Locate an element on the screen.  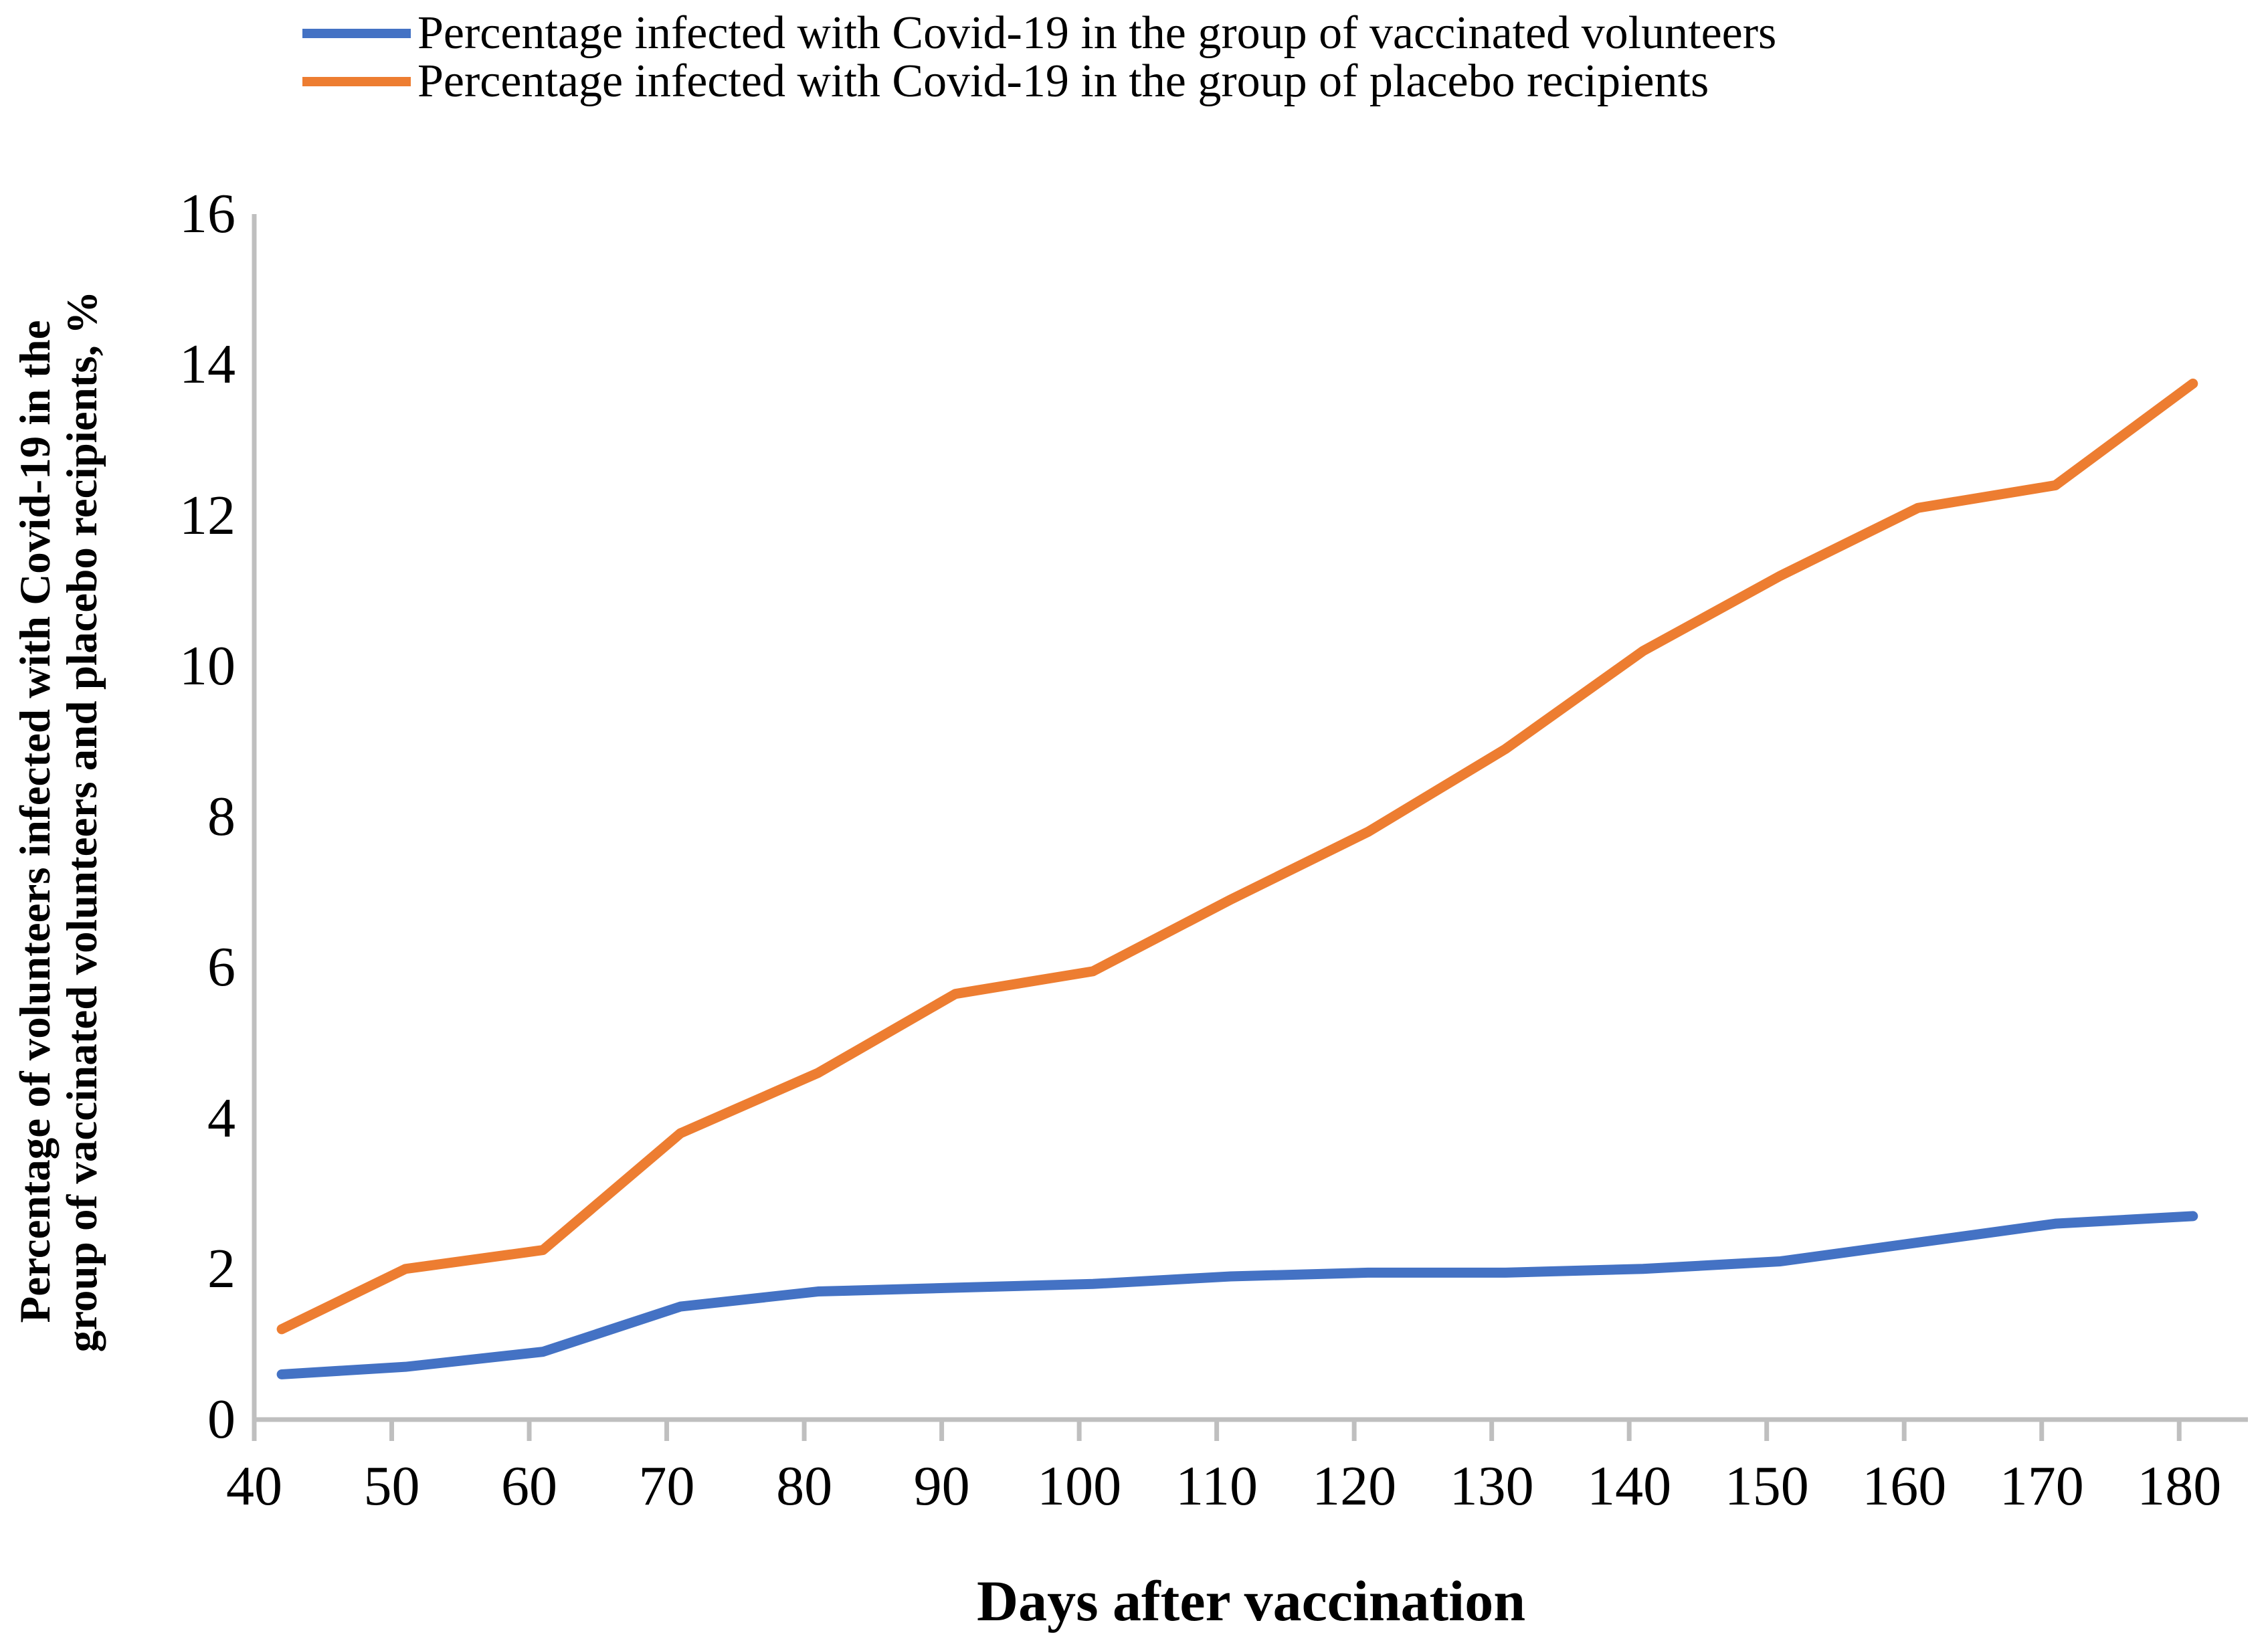
y-tick-label: 0 is located at coordinates (221, 1419).